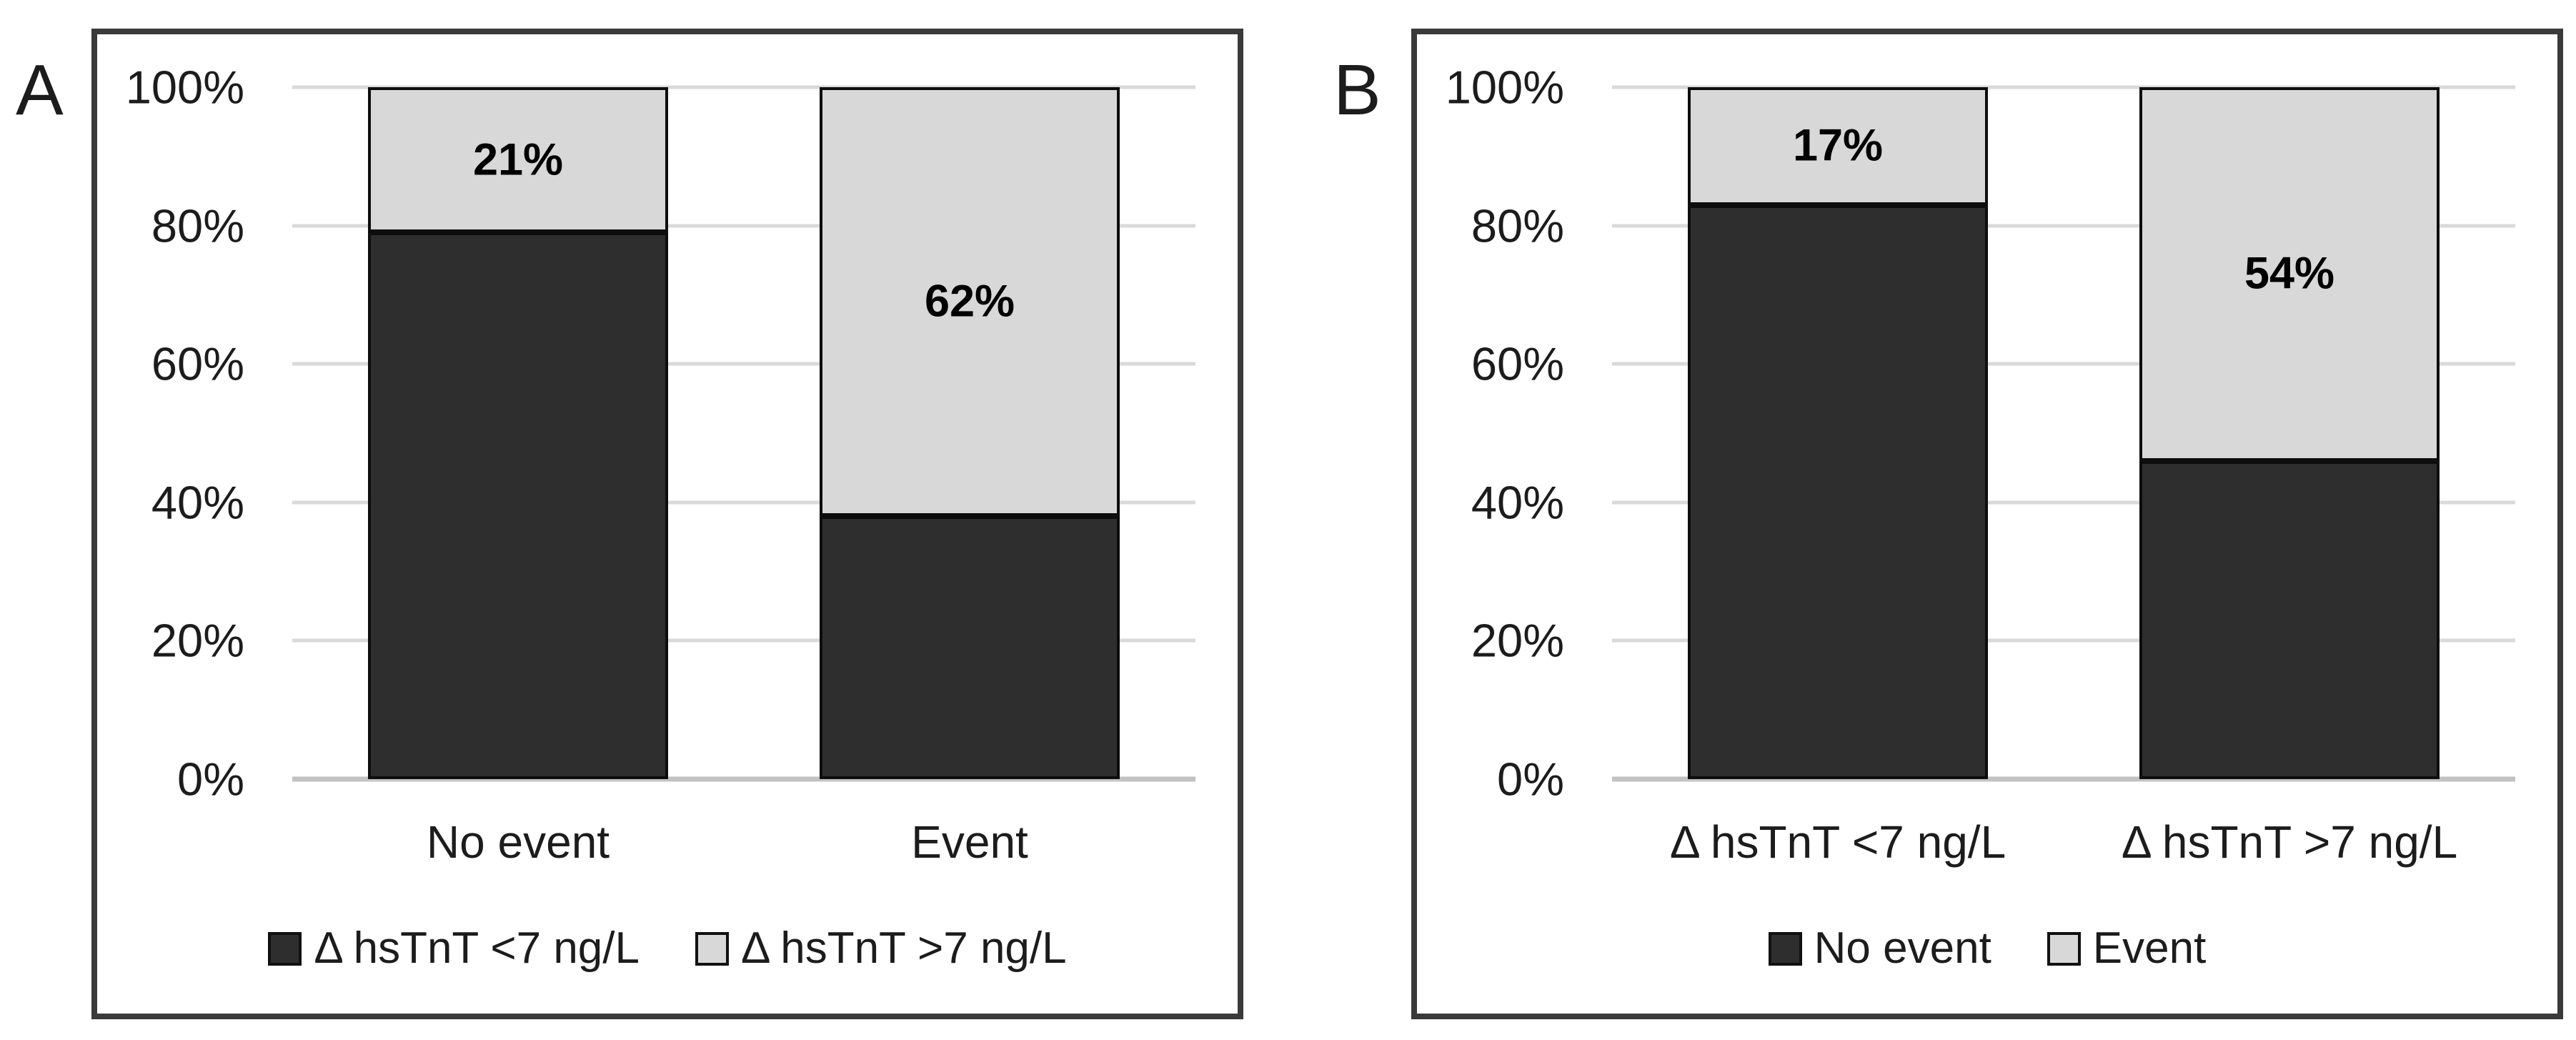  I want to click on legend-item: No event, so click(1879, 948).